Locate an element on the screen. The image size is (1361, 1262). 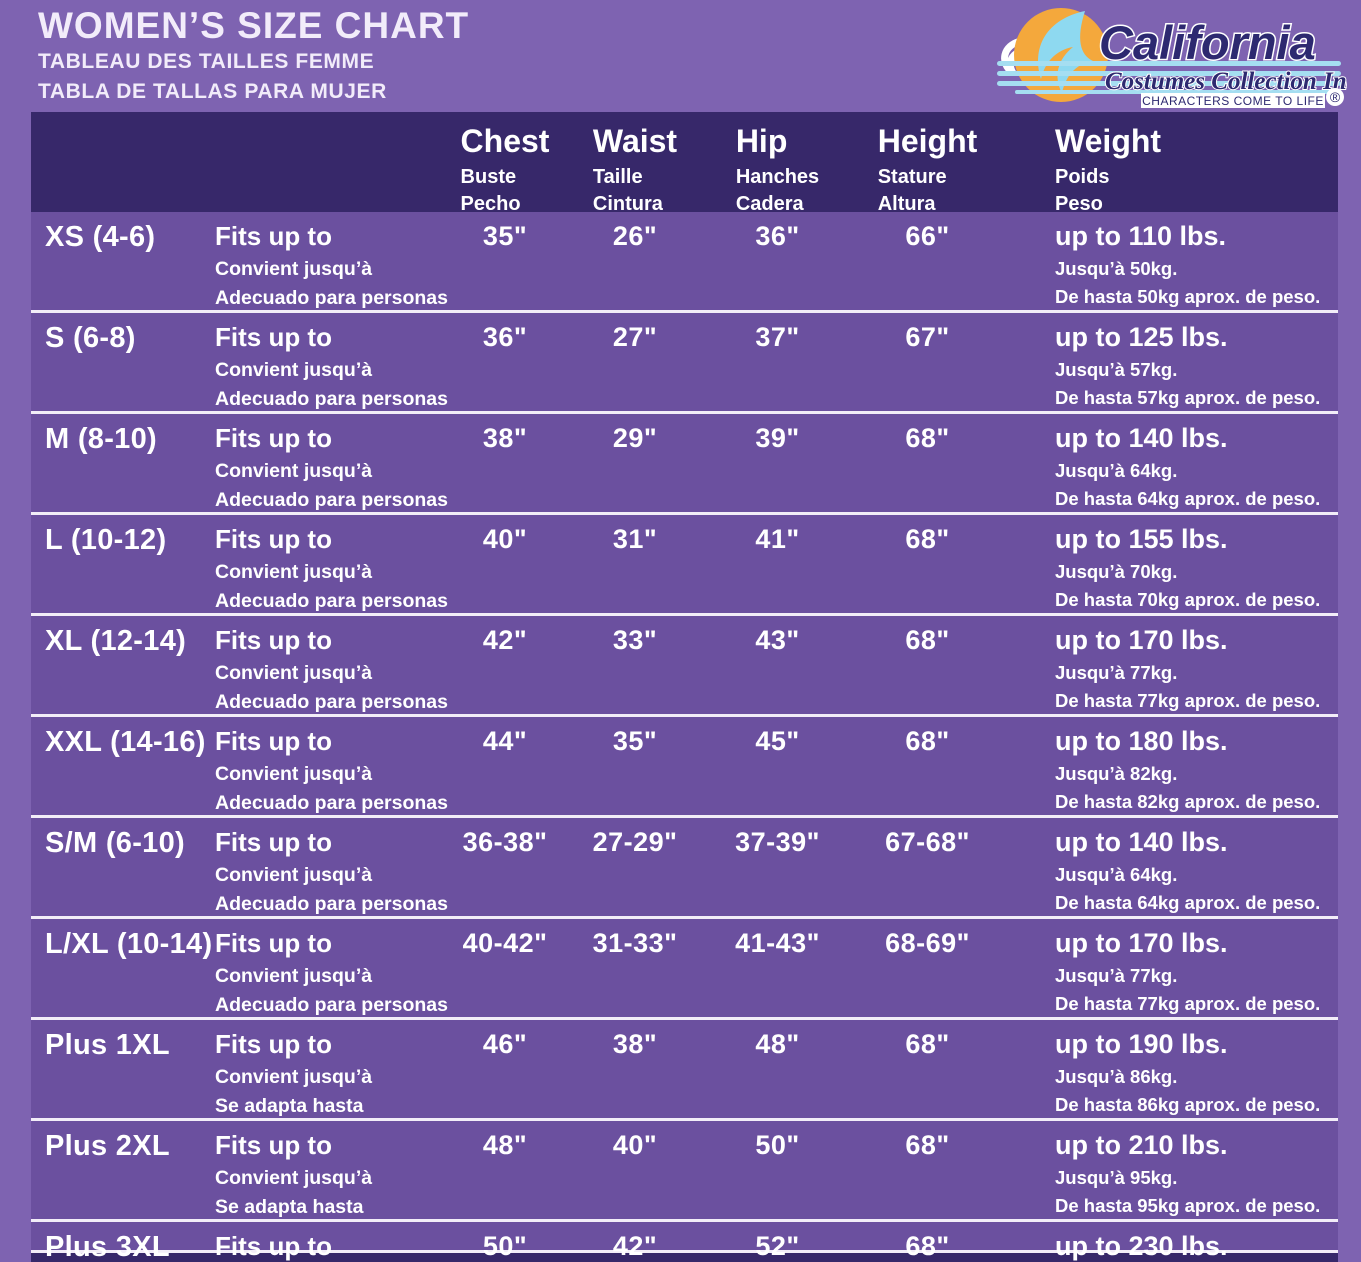
waist-value: 27" is located at coordinates (635, 337).